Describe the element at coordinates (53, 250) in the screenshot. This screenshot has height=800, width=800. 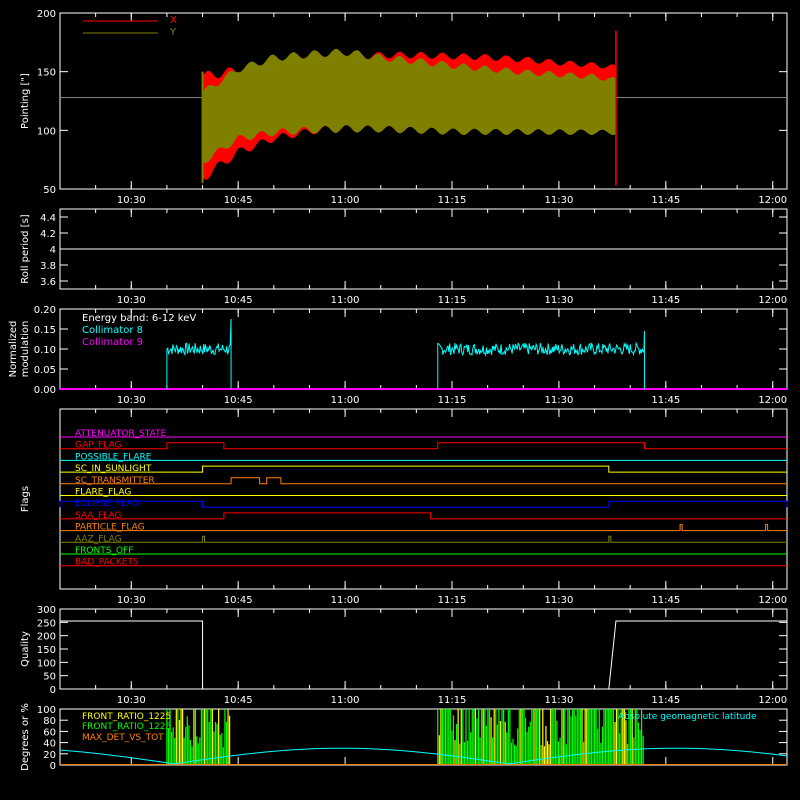
I see `roll-y-tick-label: 4` at that location.